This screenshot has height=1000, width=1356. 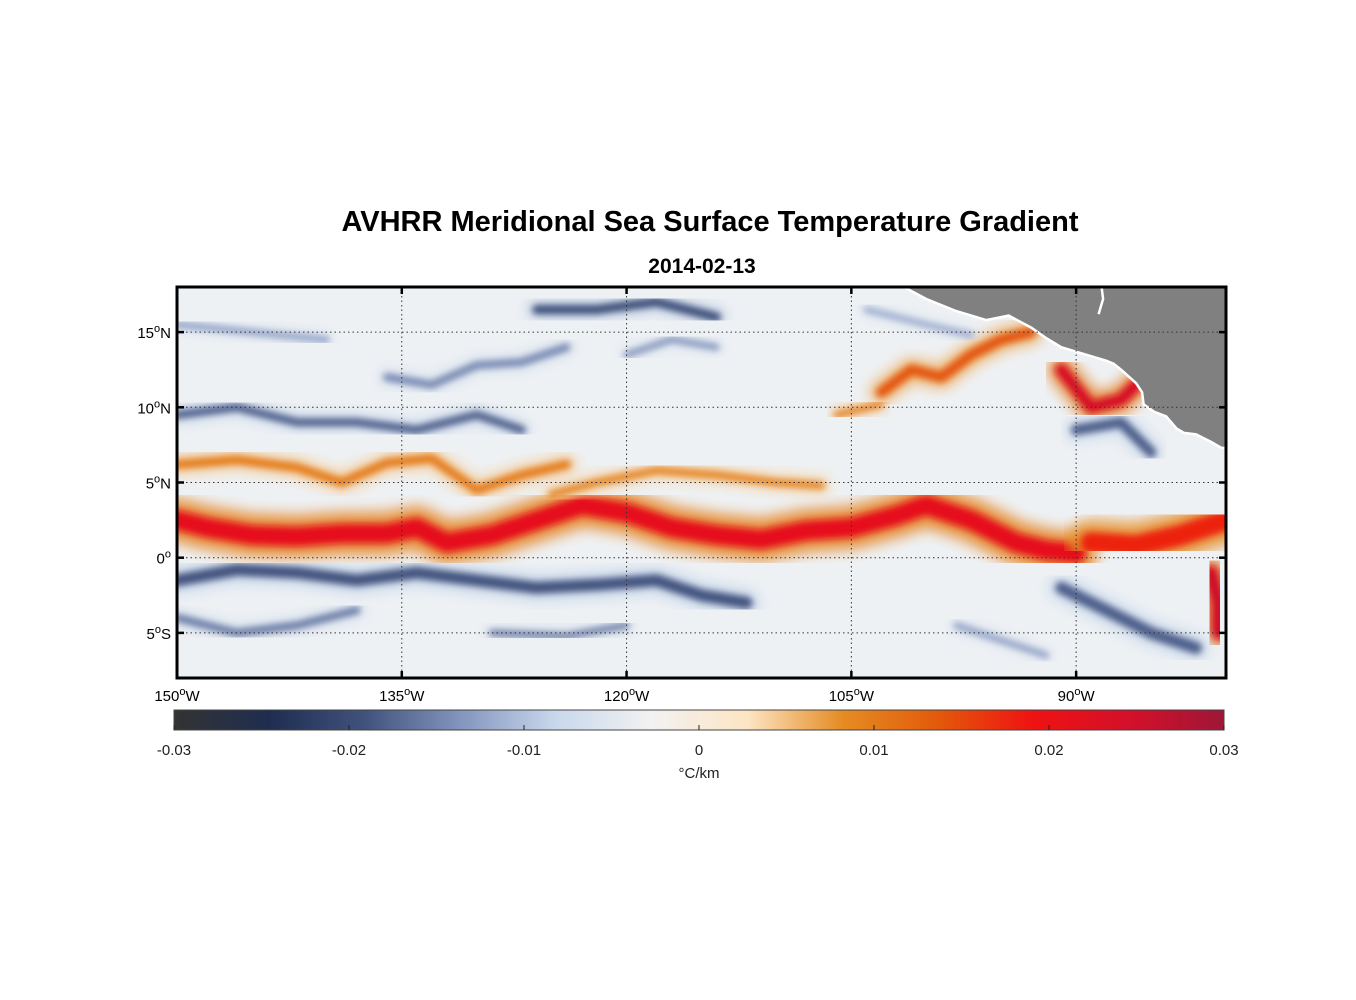 What do you see at coordinates (177, 695) in the screenshot?
I see `lon-tick-label: 150oW` at bounding box center [177, 695].